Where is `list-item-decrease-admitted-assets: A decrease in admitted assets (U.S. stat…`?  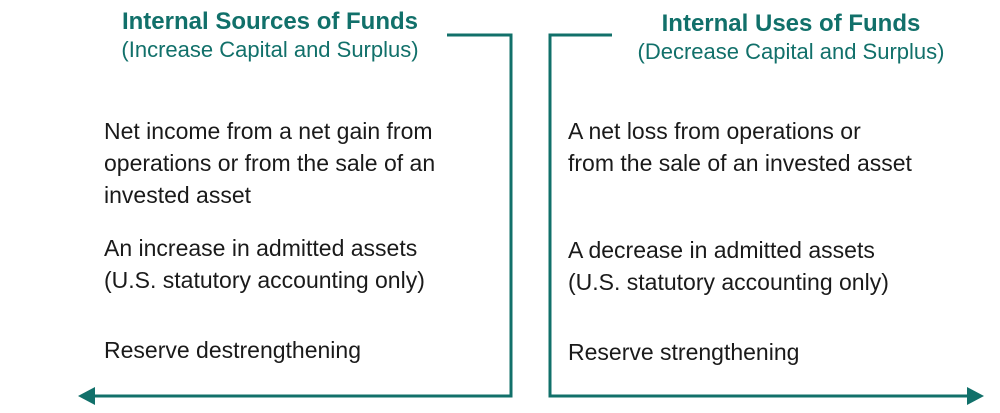 list-item-decrease-admitted-assets: A decrease in admitted assets (U.S. stat… is located at coordinates (728, 266).